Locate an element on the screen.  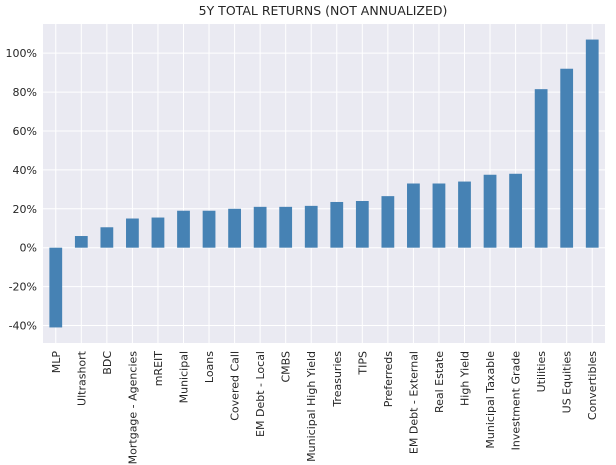
x-tick-label: Real Estate is located at coordinates (439, 382).